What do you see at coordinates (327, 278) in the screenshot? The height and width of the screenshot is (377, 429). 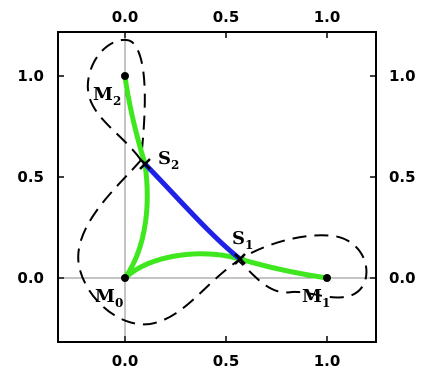 I see `m1-dot` at bounding box center [327, 278].